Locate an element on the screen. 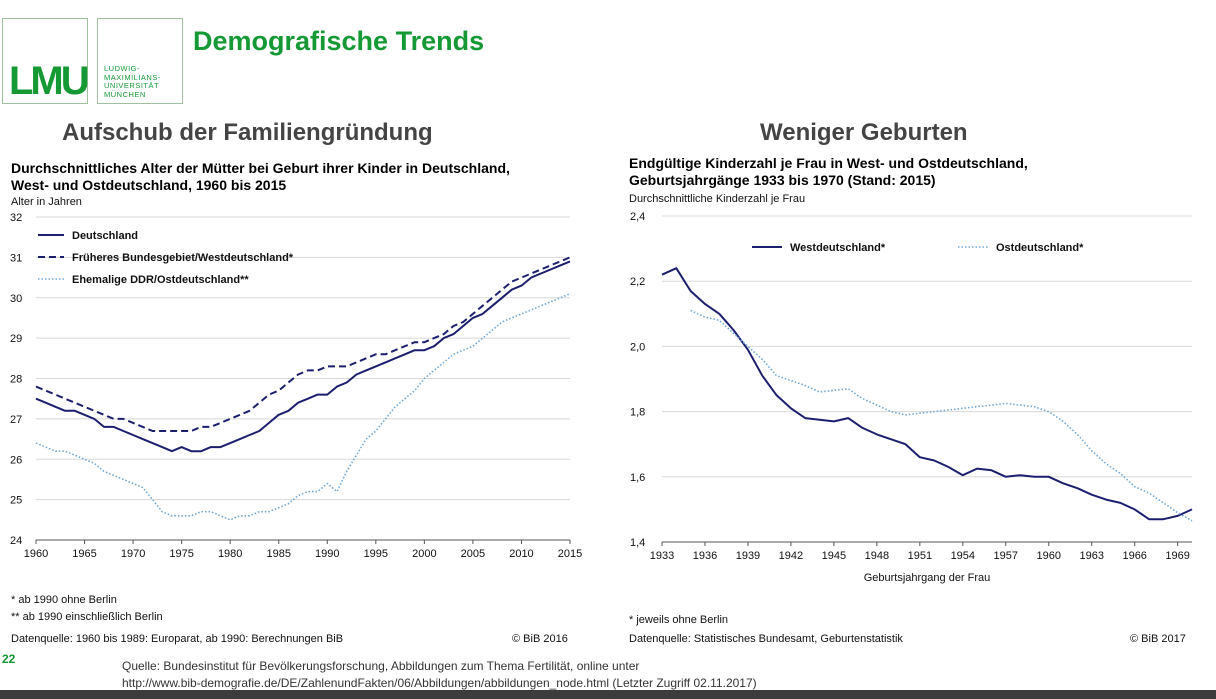 The image size is (1216, 699). x-tick-label: 1933 is located at coordinates (662, 556).